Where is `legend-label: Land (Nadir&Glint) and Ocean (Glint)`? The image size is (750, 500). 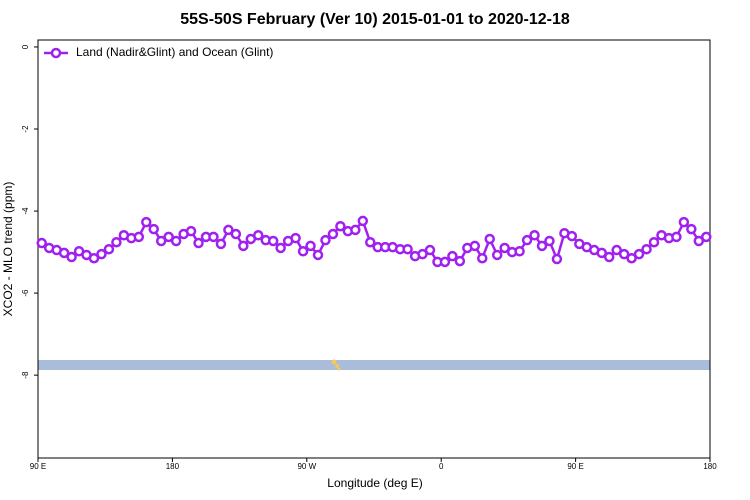 legend-label: Land (Nadir&Glint) and Ocean (Glint) is located at coordinates (174, 52).